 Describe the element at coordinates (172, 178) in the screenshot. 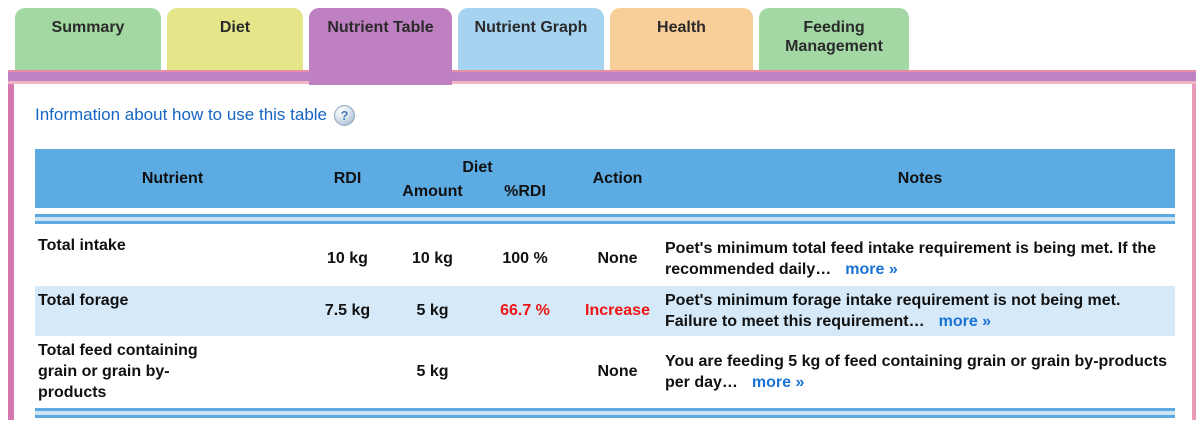

I see `header-nutrient: Nutrient` at that location.